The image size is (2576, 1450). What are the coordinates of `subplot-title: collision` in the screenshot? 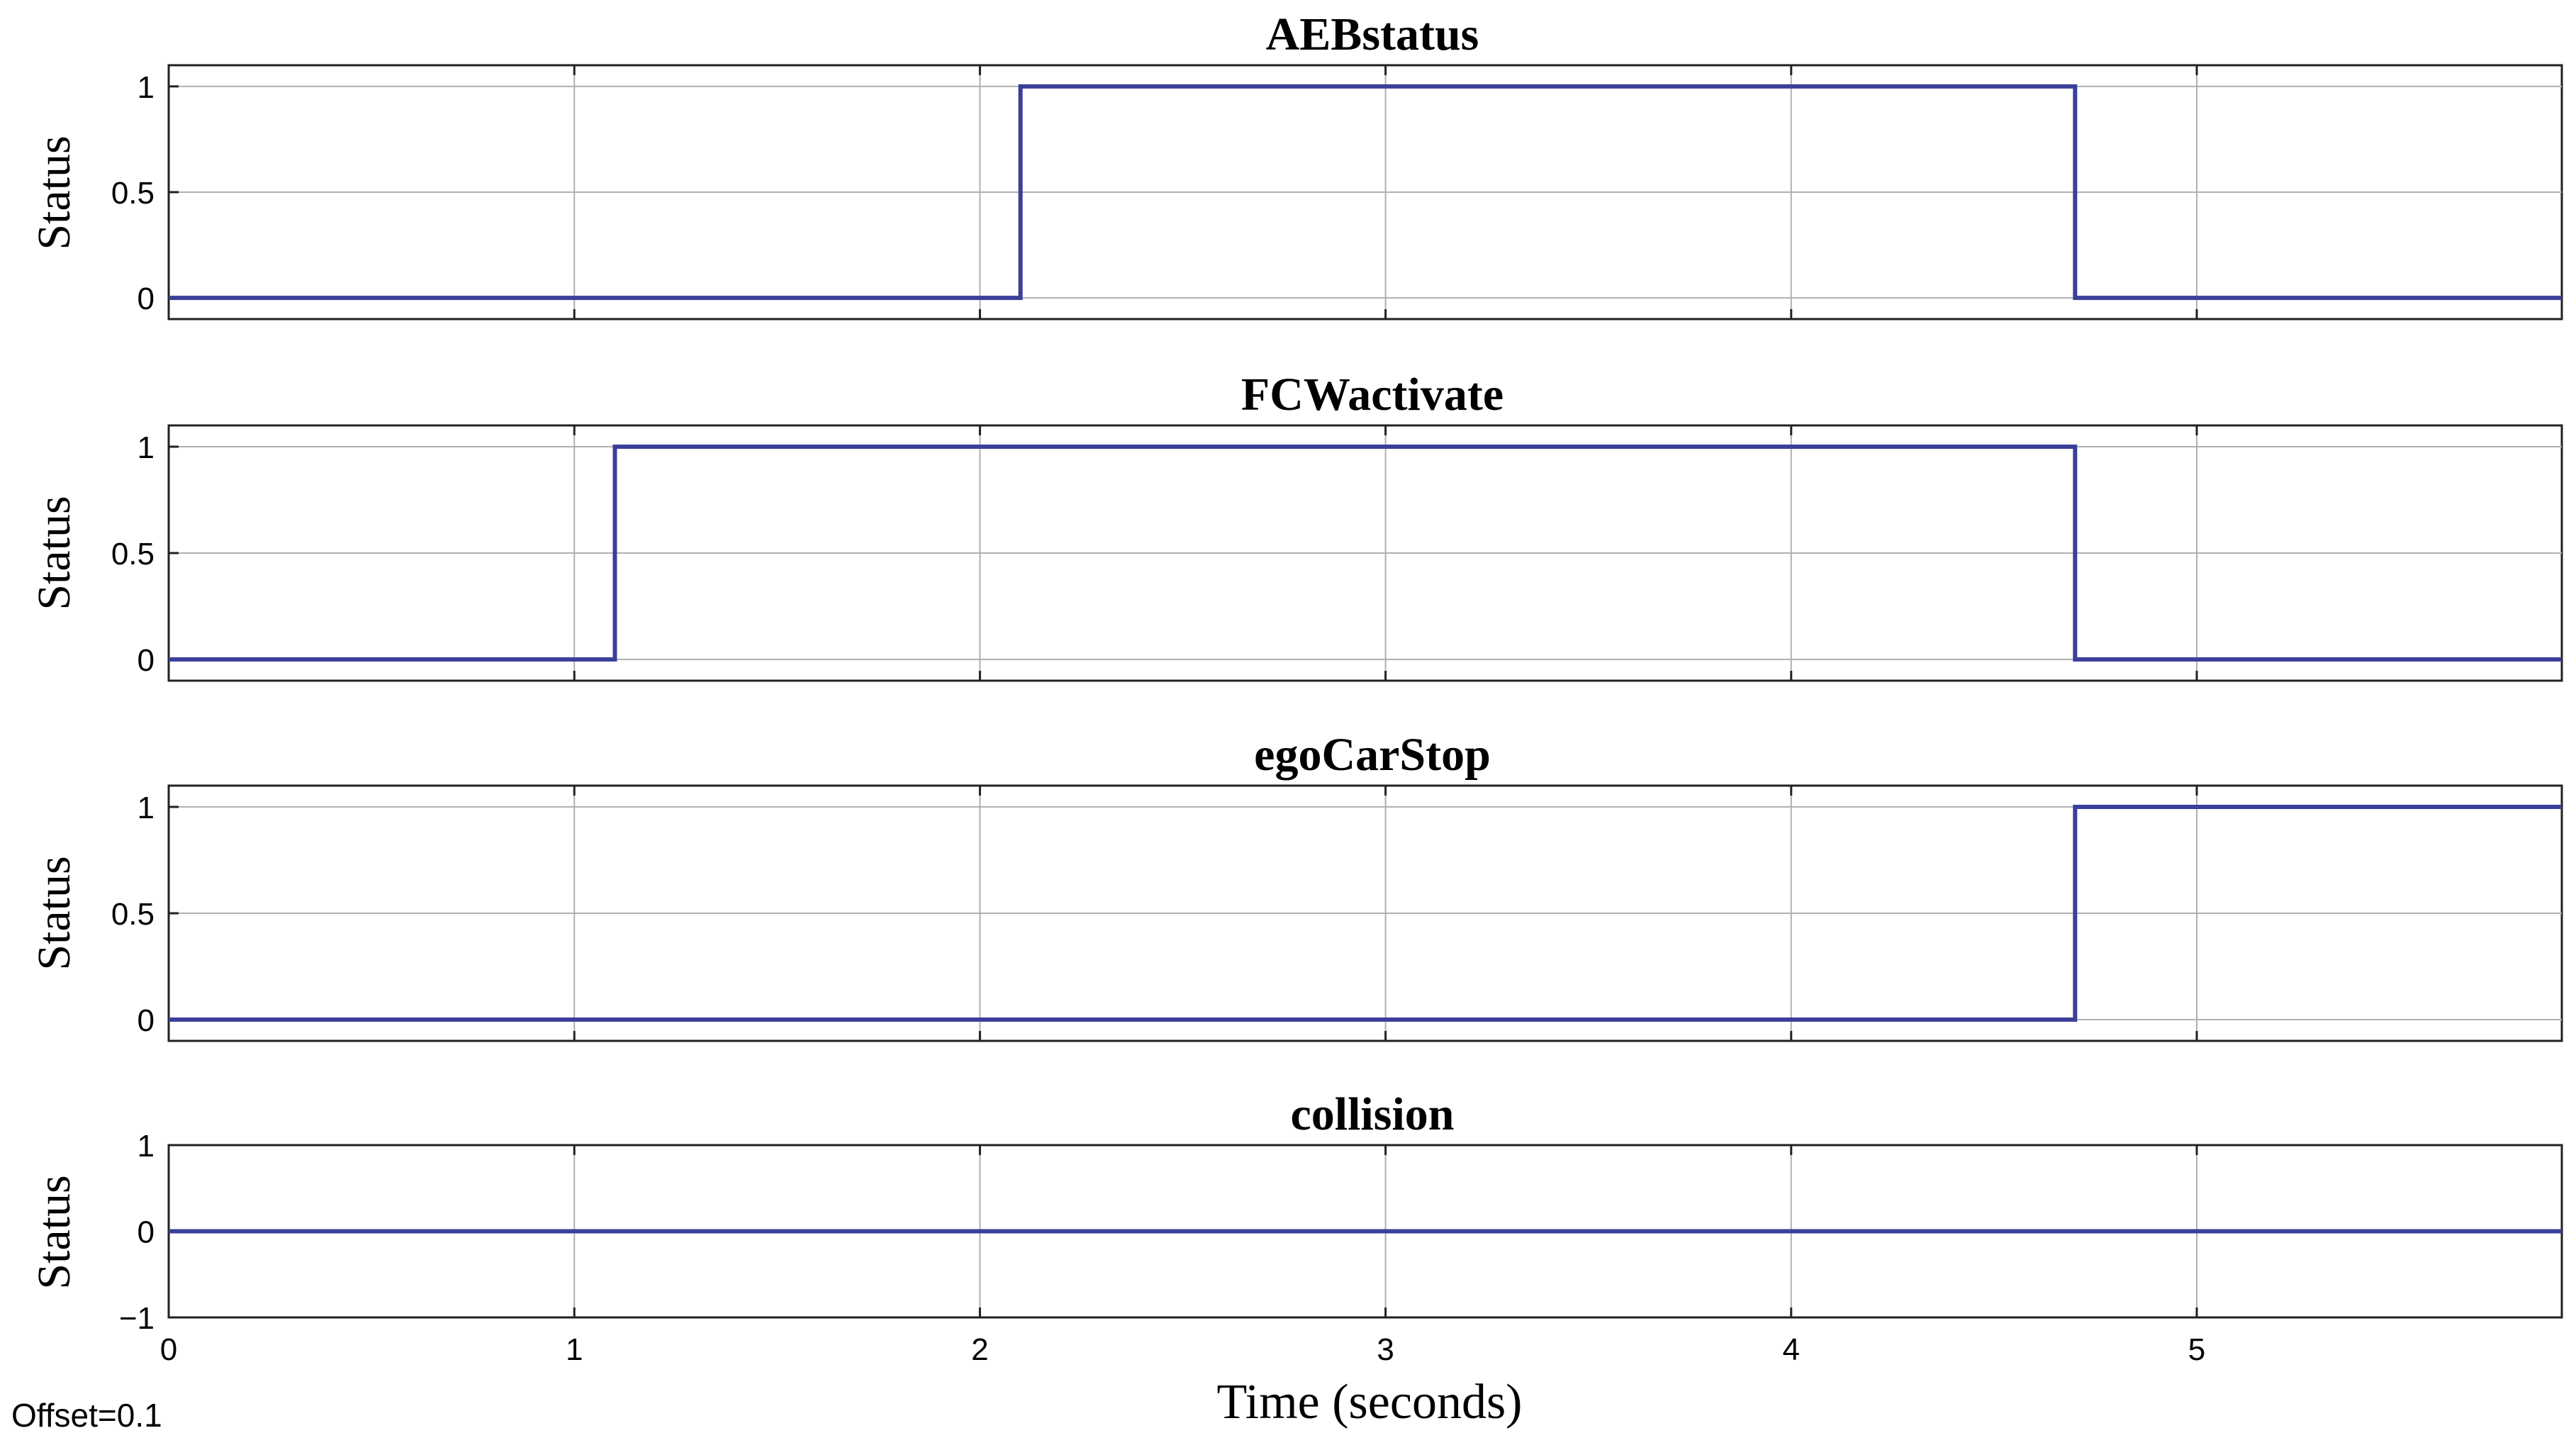 It's located at (1372, 1114).